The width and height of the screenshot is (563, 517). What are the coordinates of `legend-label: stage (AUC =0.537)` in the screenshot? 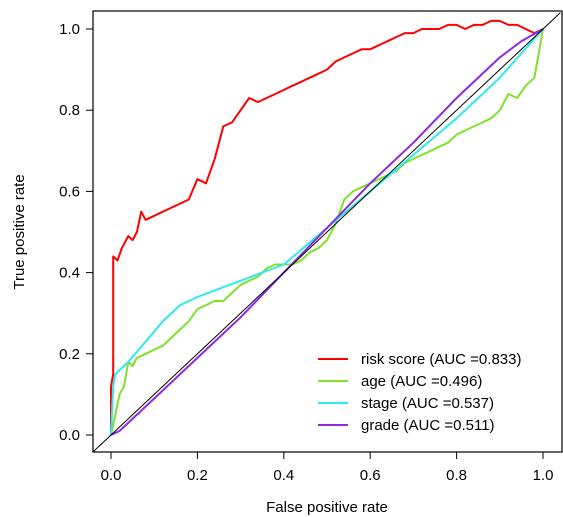 It's located at (427, 403).